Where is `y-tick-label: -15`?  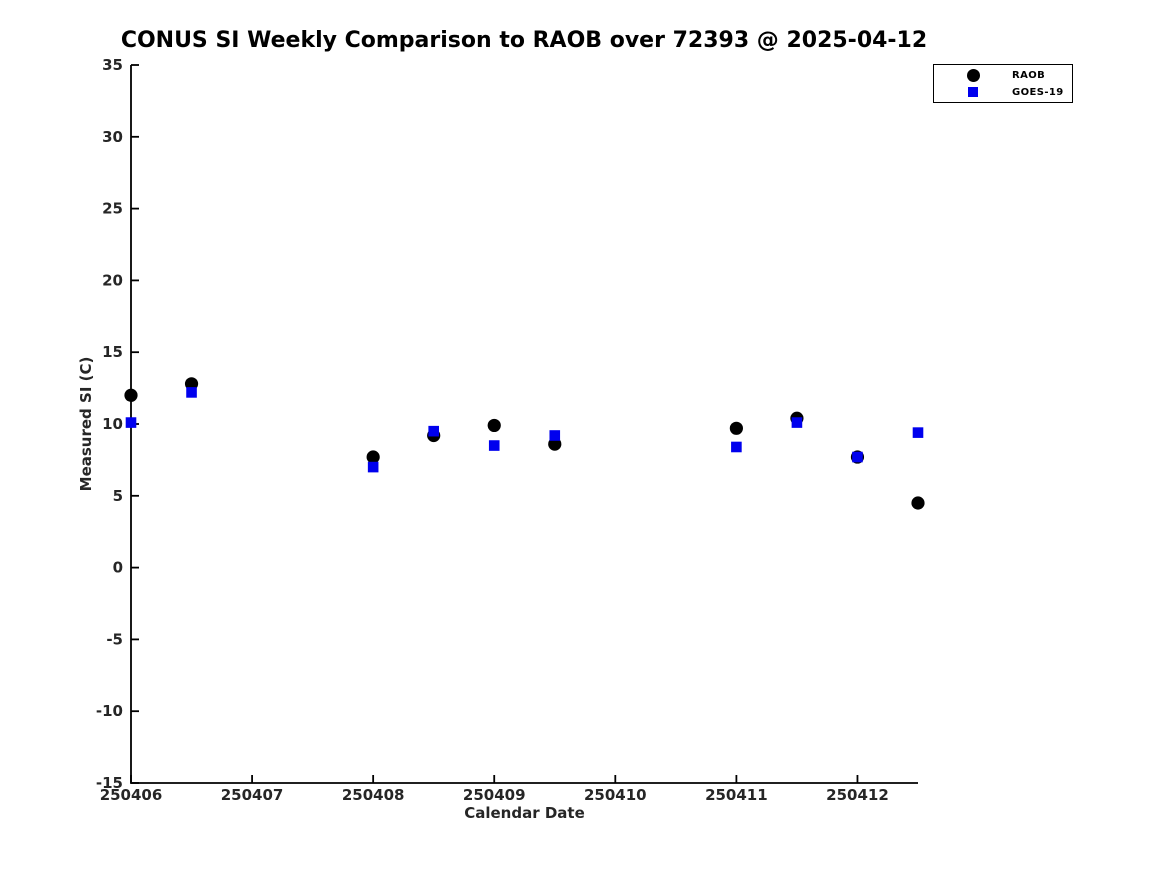 y-tick-label: -15 is located at coordinates (109, 783).